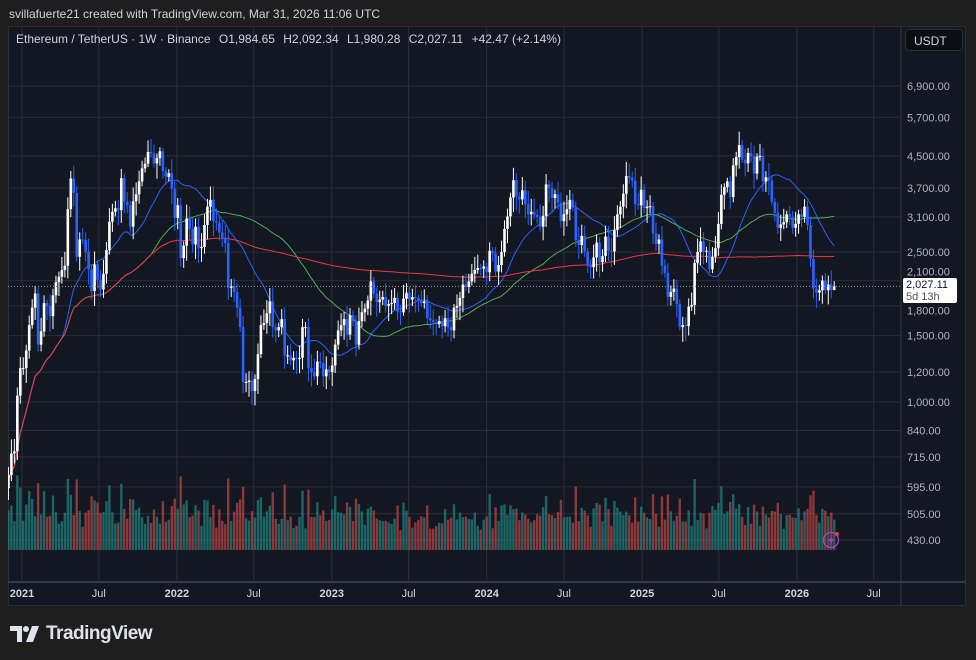 Image resolution: width=976 pixels, height=660 pixels. What do you see at coordinates (924, 458) in the screenshot?
I see `y-tick-label: 715.00` at bounding box center [924, 458].